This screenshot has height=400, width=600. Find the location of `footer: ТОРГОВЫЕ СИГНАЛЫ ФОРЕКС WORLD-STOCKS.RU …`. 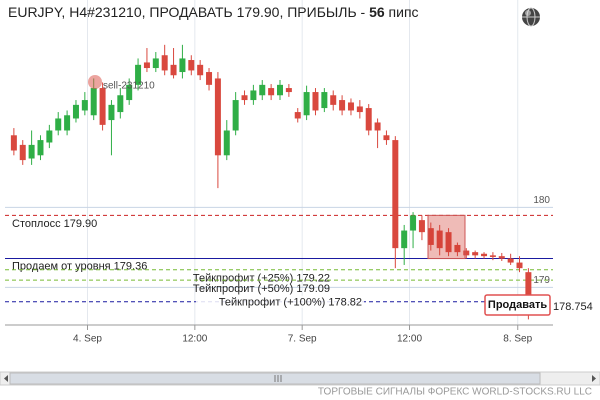

footer: ТОРГОВЫЕ СИГНАЛЫ ФОРЕКС WORLD-STOCKS.RU … is located at coordinates (455, 392).